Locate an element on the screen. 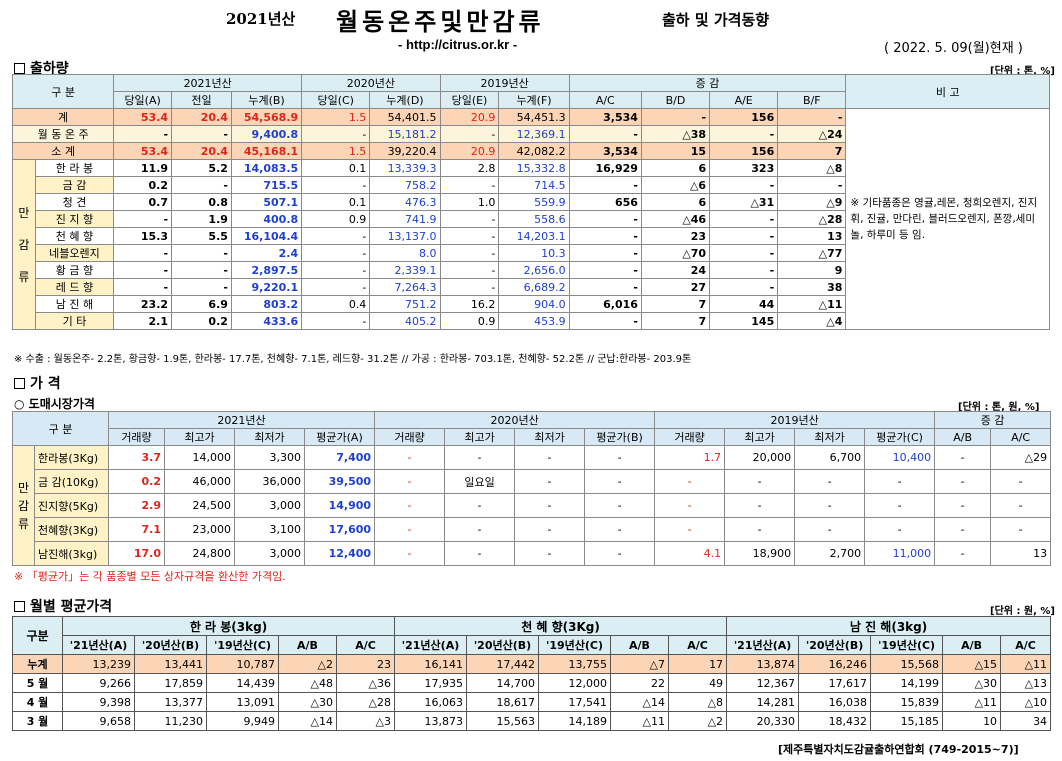 Image resolution: width=1062 pixels, height=761 pixels. row-label: 천 혜 향 is located at coordinates (74, 236).